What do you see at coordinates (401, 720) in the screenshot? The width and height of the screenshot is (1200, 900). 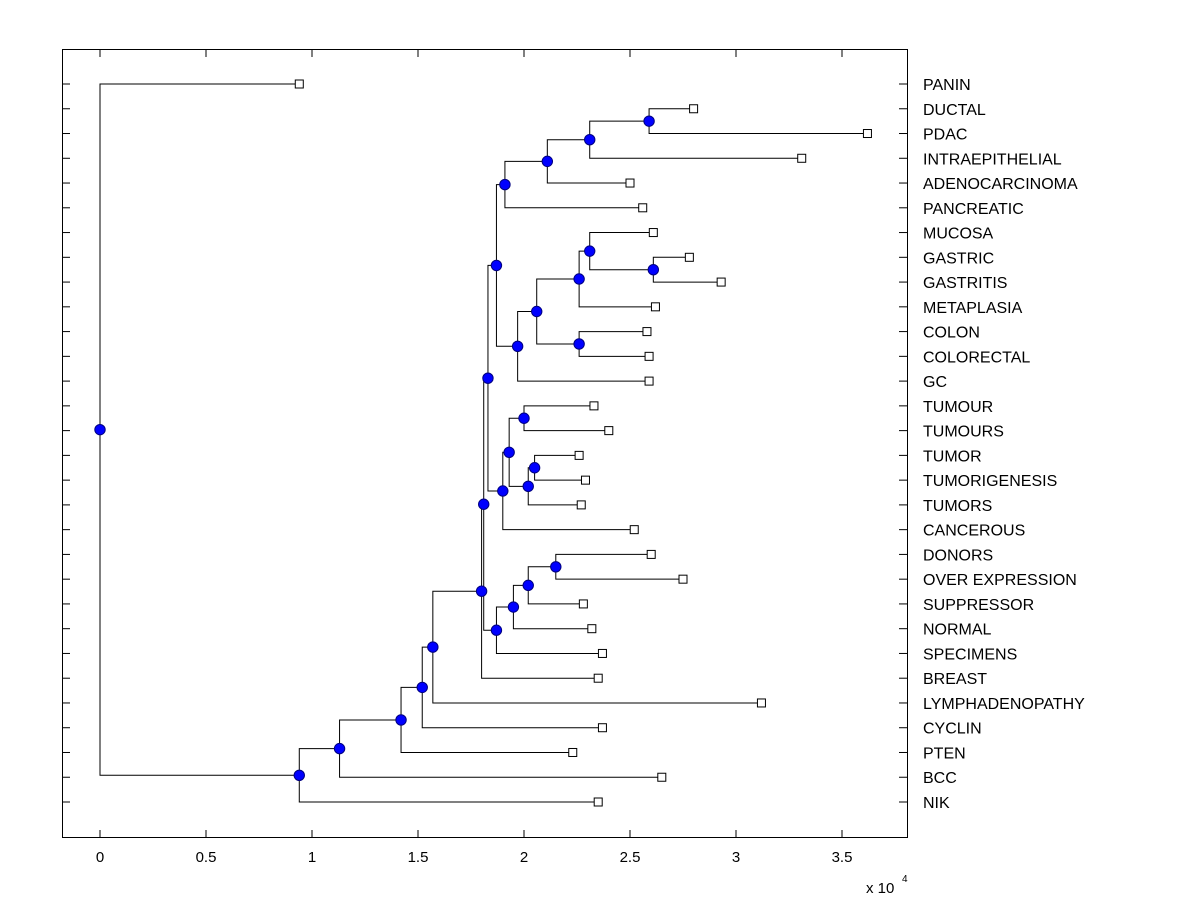 I see `node-marker-n26` at bounding box center [401, 720].